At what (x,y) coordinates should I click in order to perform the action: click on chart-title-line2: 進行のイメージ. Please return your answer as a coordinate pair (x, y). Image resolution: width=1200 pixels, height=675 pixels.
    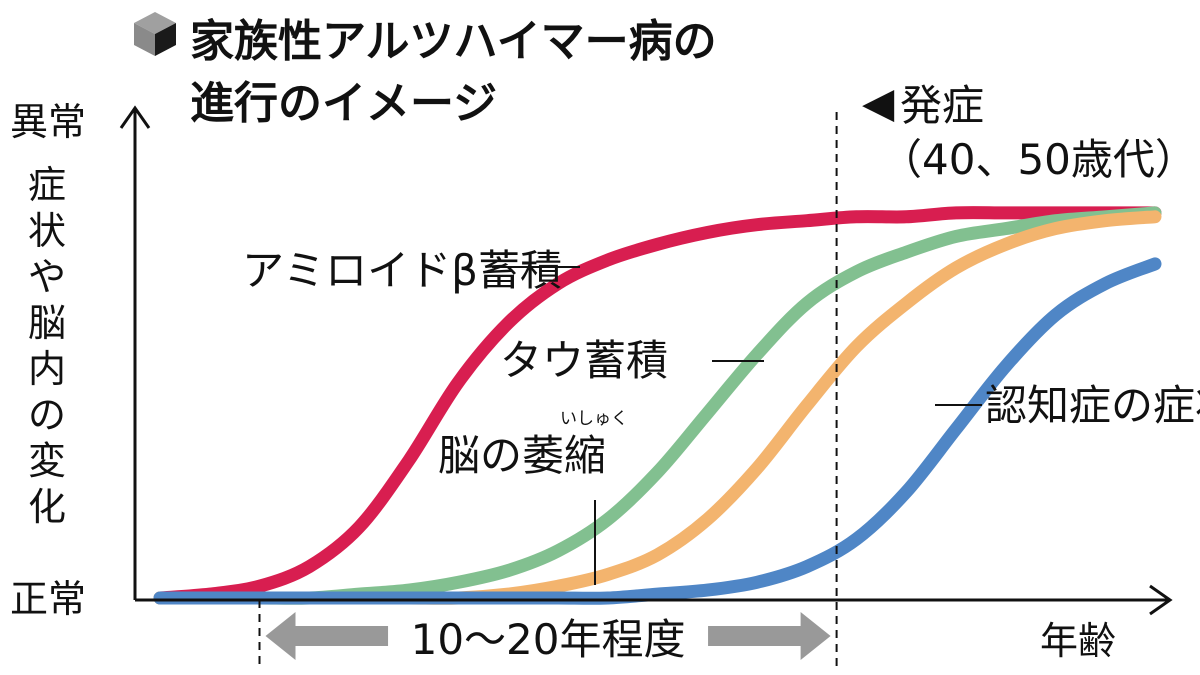
    Looking at the image, I should click on (343, 103).